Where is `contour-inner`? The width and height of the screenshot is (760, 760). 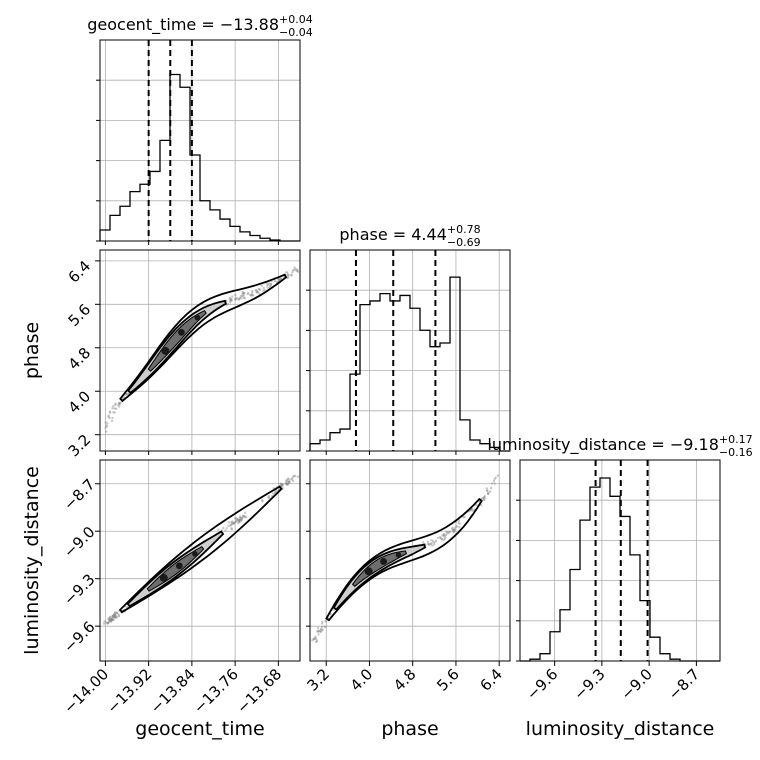 contour-inner is located at coordinates (177, 341).